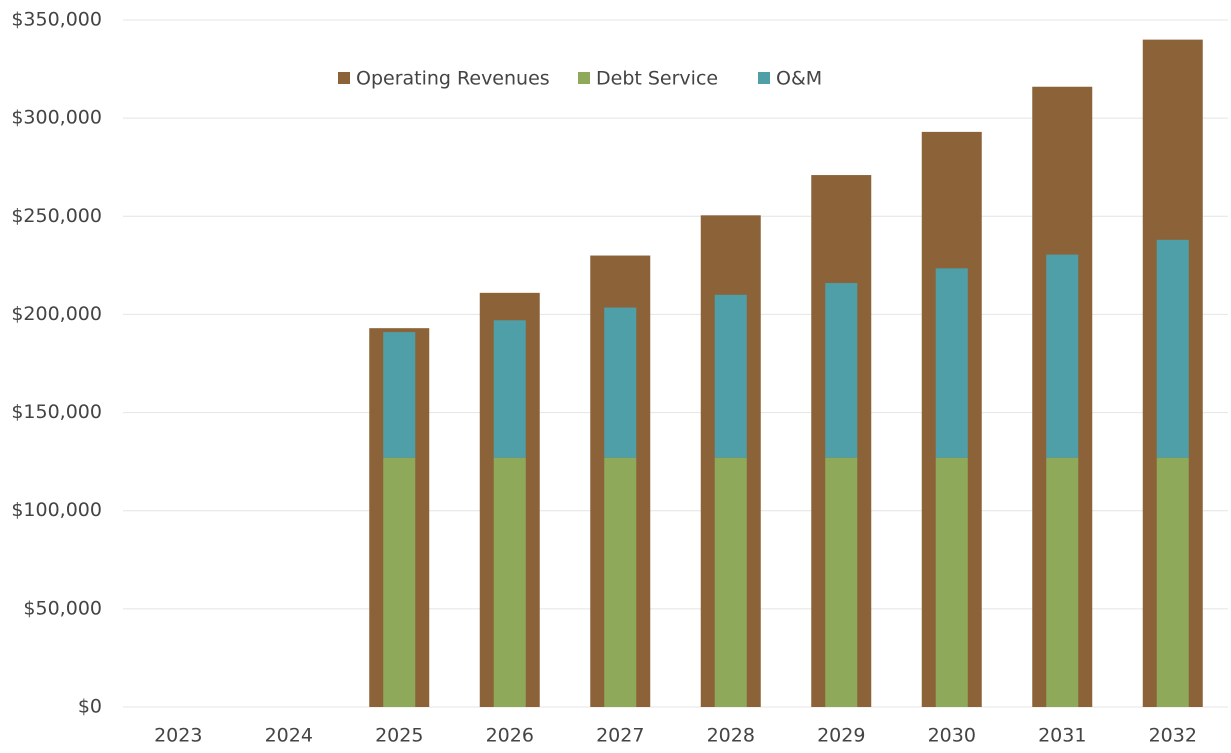  Describe the element at coordinates (841, 736) in the screenshot. I see `x-tick-label: 2029` at that location.